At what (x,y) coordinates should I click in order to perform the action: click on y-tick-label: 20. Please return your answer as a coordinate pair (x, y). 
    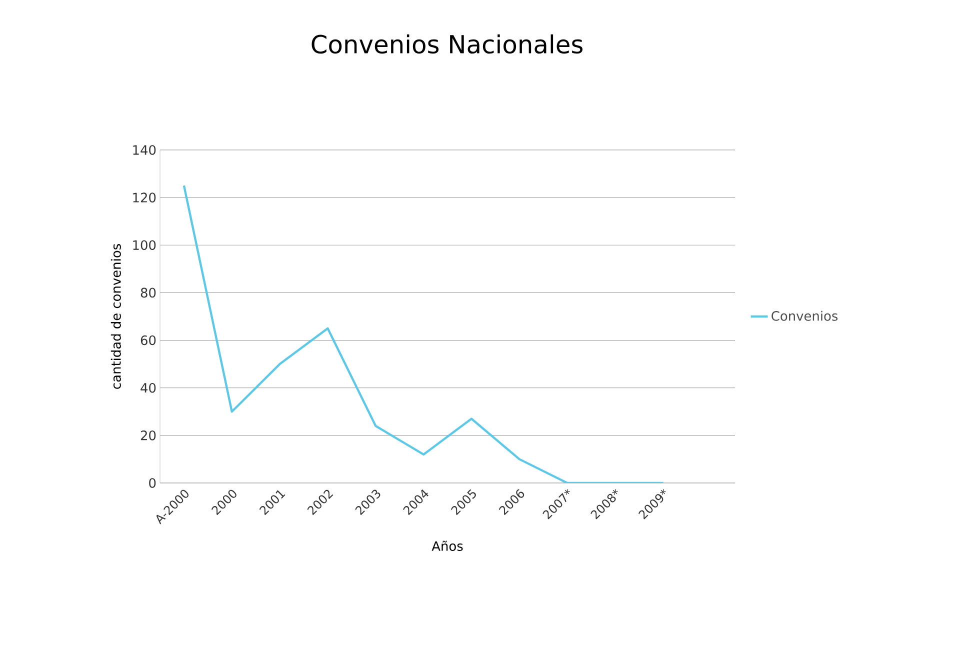
    Looking at the image, I should click on (148, 435).